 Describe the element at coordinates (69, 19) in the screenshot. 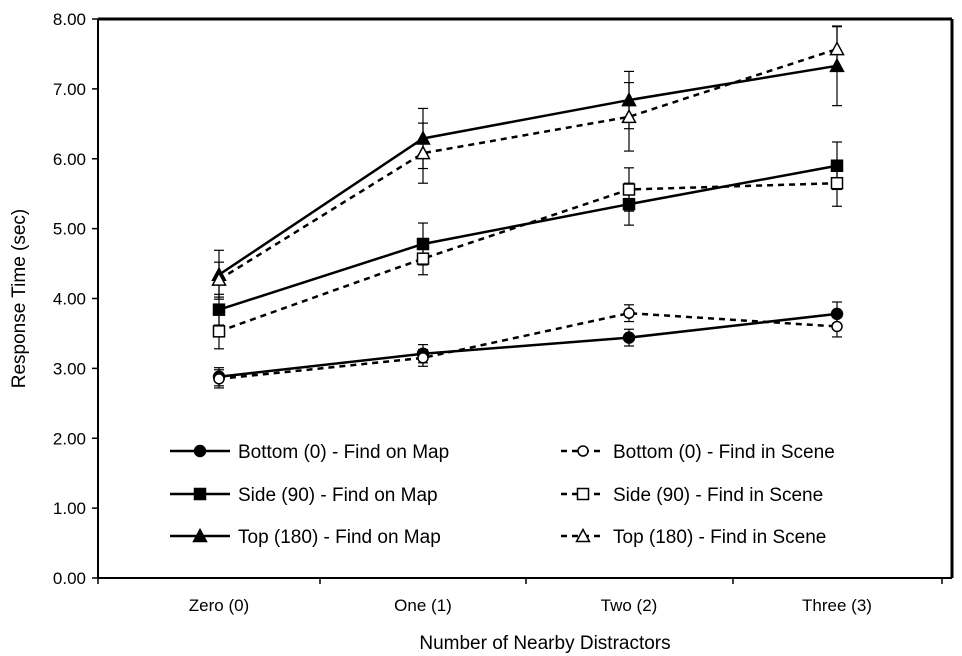

I see `y-tick-label: 8.00` at that location.